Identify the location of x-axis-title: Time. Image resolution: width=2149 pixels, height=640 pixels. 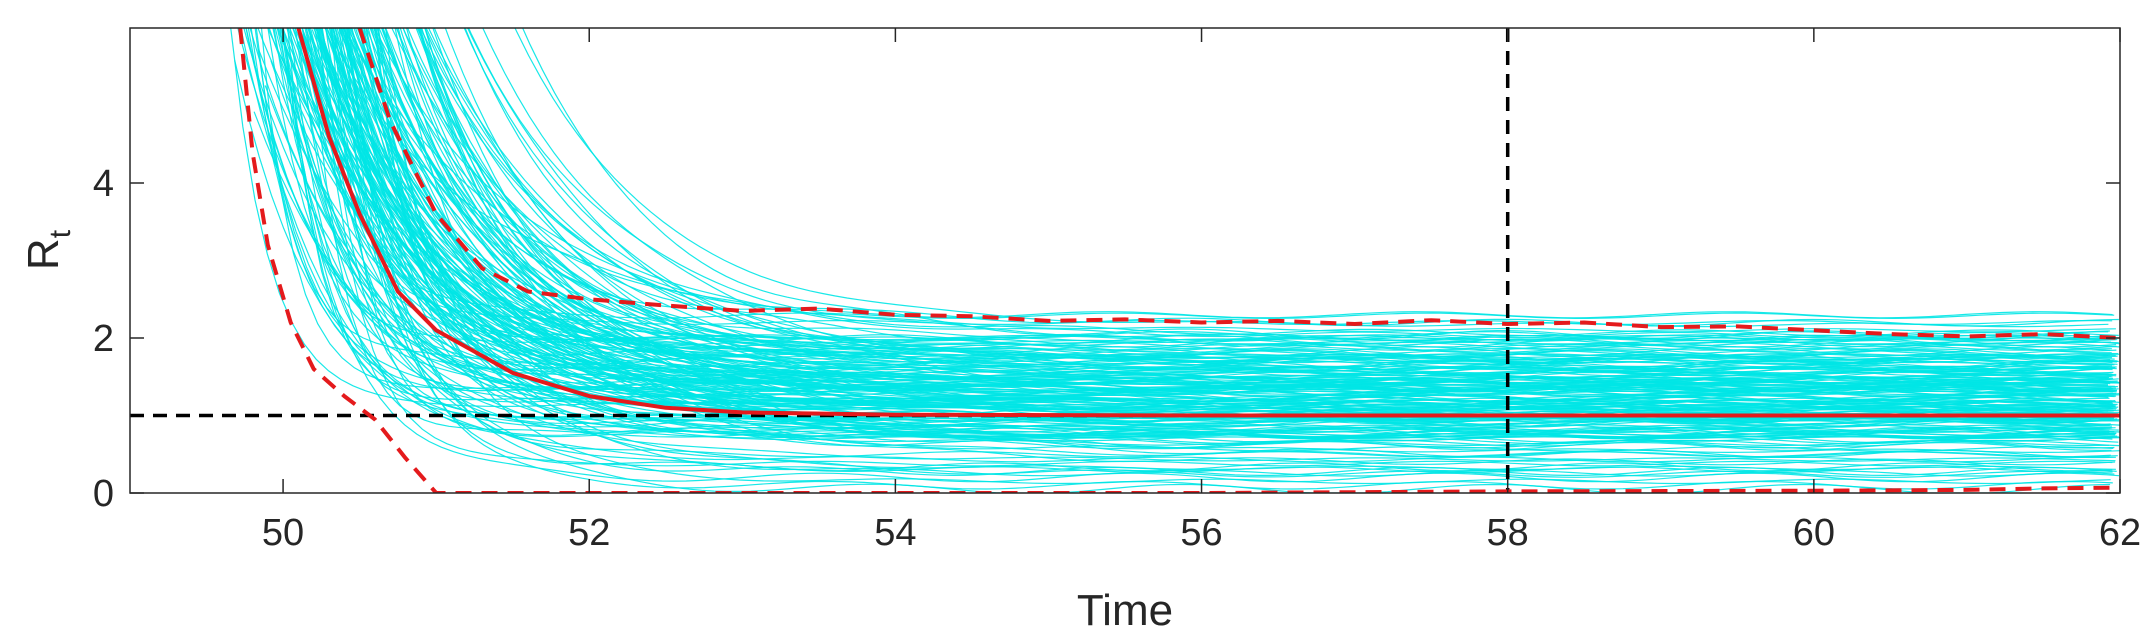
(1125, 610).